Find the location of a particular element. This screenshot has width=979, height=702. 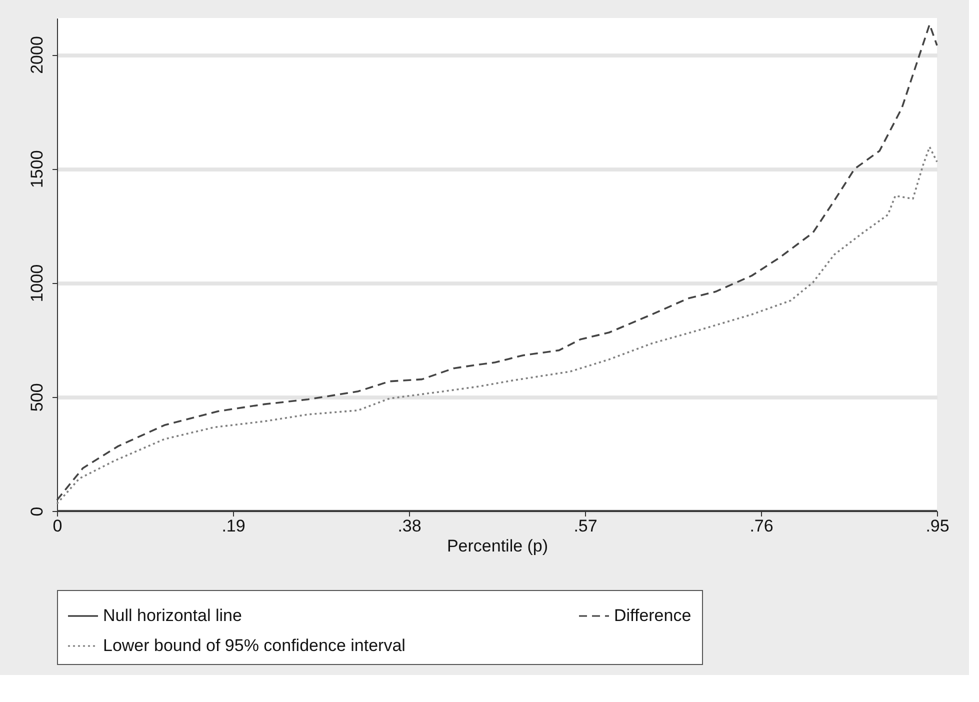

x-tick-label: .38 is located at coordinates (410, 526).